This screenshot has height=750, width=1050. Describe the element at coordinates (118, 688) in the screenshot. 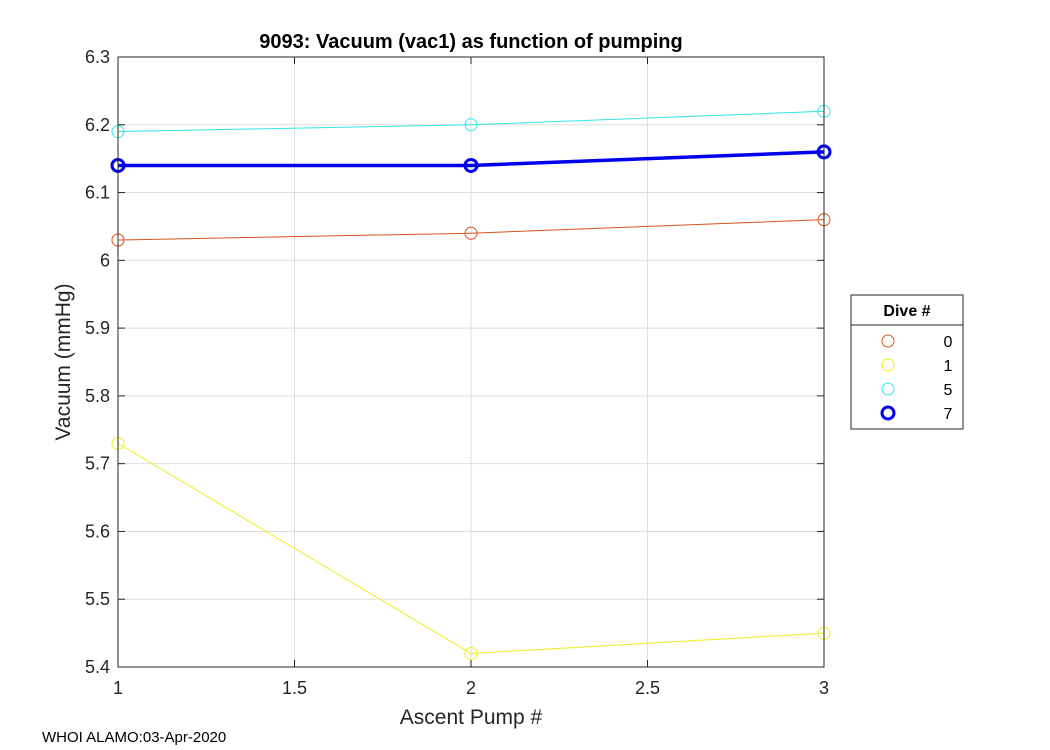

I see `x-tick-label: 1` at that location.